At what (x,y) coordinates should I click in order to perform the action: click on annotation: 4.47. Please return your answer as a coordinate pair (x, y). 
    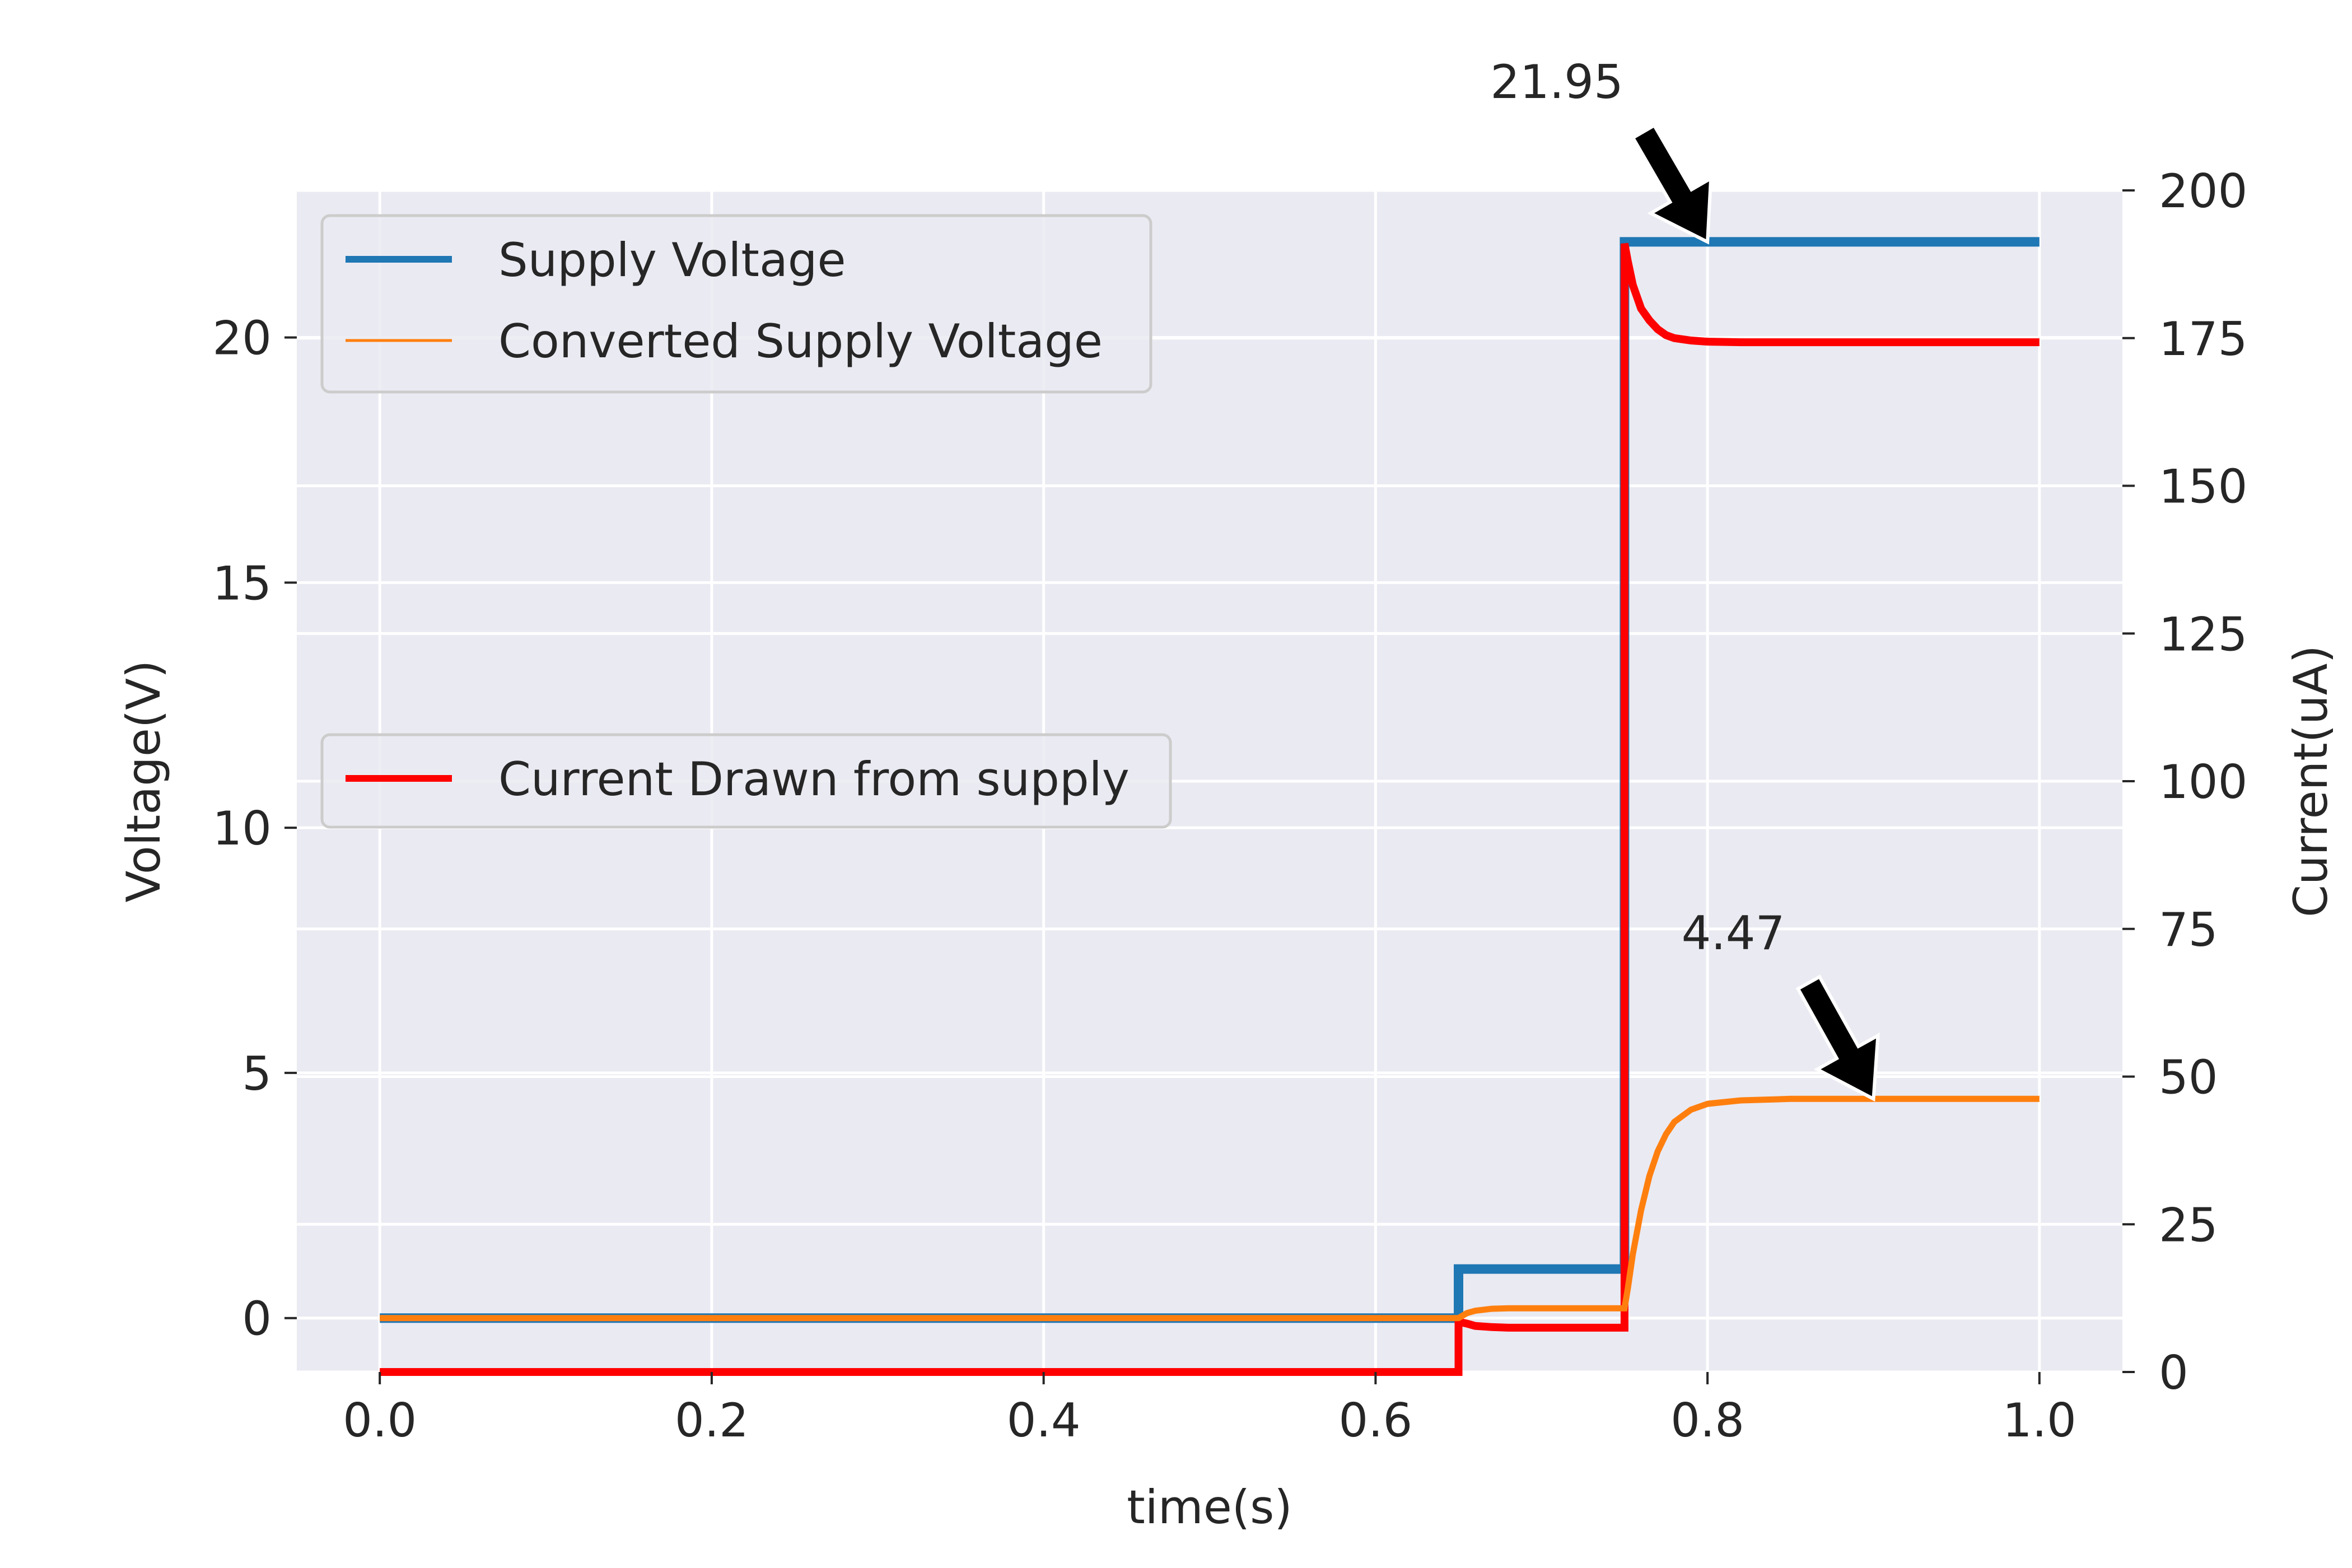
    Looking at the image, I should click on (1781, 1004).